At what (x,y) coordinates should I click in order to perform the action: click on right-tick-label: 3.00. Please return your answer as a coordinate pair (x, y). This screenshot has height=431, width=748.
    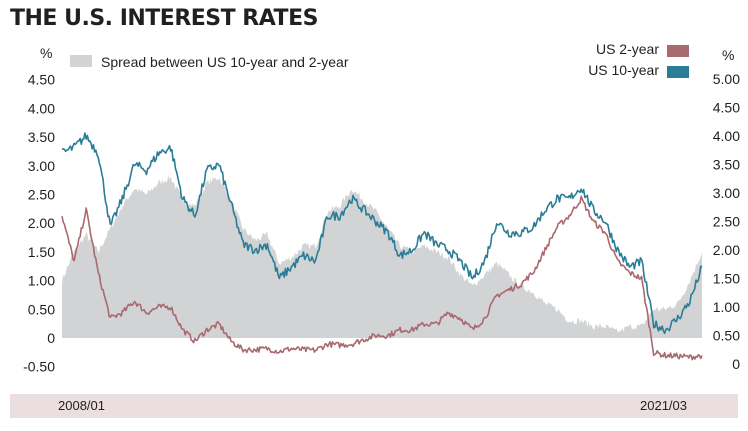
    Looking at the image, I should click on (726, 193).